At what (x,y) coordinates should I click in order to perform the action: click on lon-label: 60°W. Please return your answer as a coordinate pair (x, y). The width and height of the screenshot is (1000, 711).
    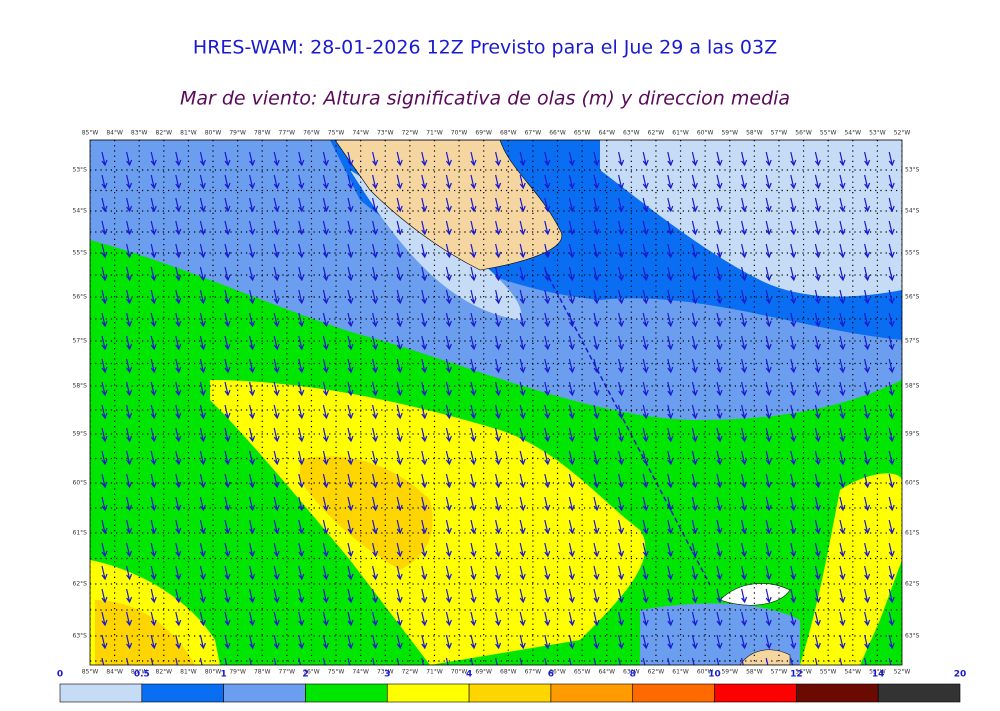
    Looking at the image, I should click on (705, 133).